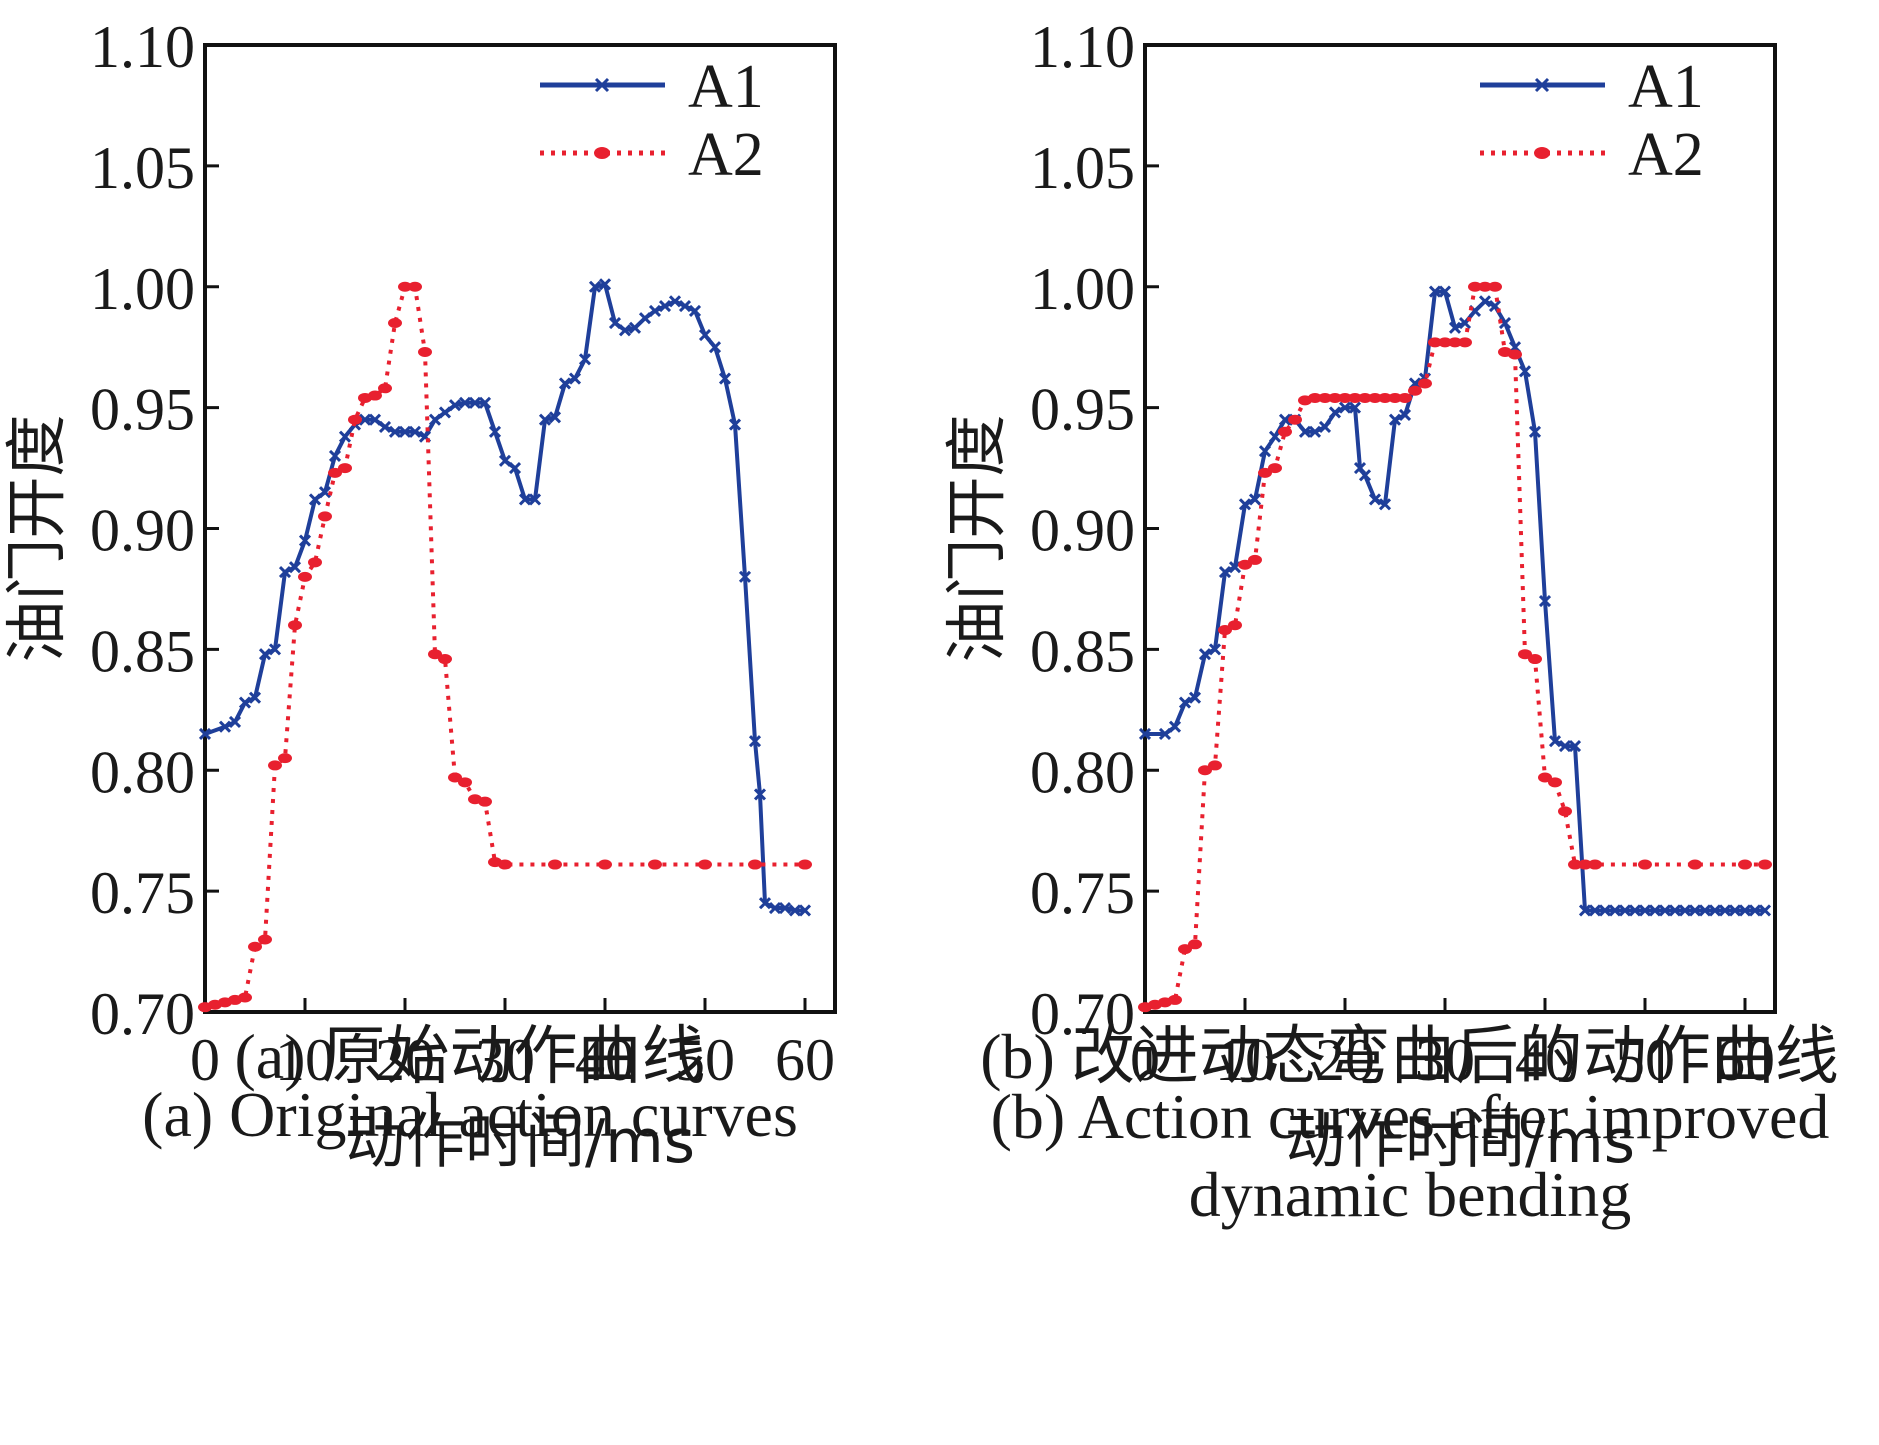 The width and height of the screenshot is (1879, 1445). Describe the element at coordinates (142, 651) in the screenshot. I see `y-tick-label: 0.85` at that location.